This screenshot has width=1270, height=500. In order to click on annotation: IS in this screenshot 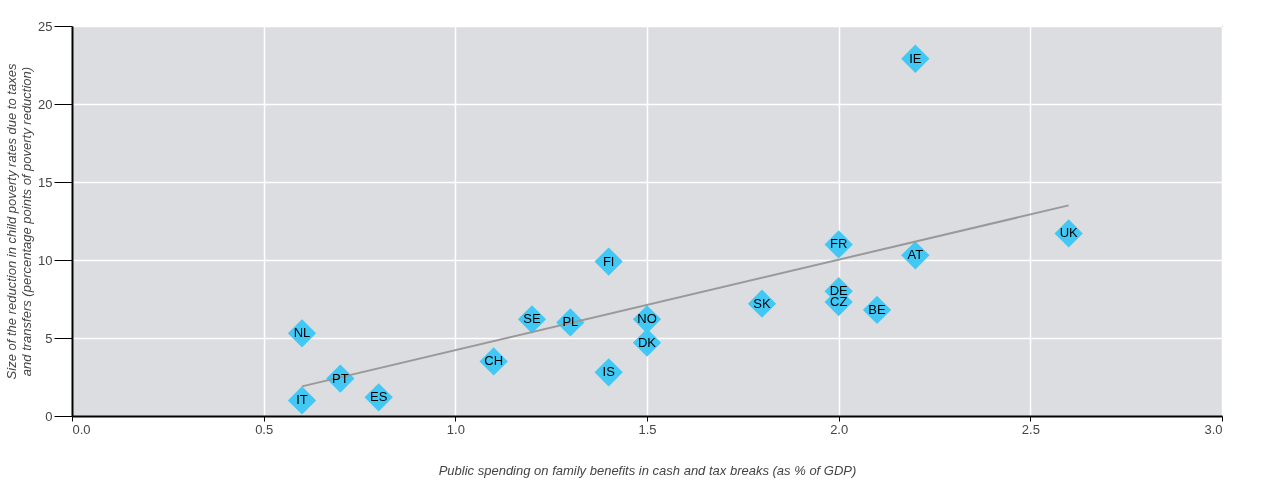, I will do `click(609, 372)`.